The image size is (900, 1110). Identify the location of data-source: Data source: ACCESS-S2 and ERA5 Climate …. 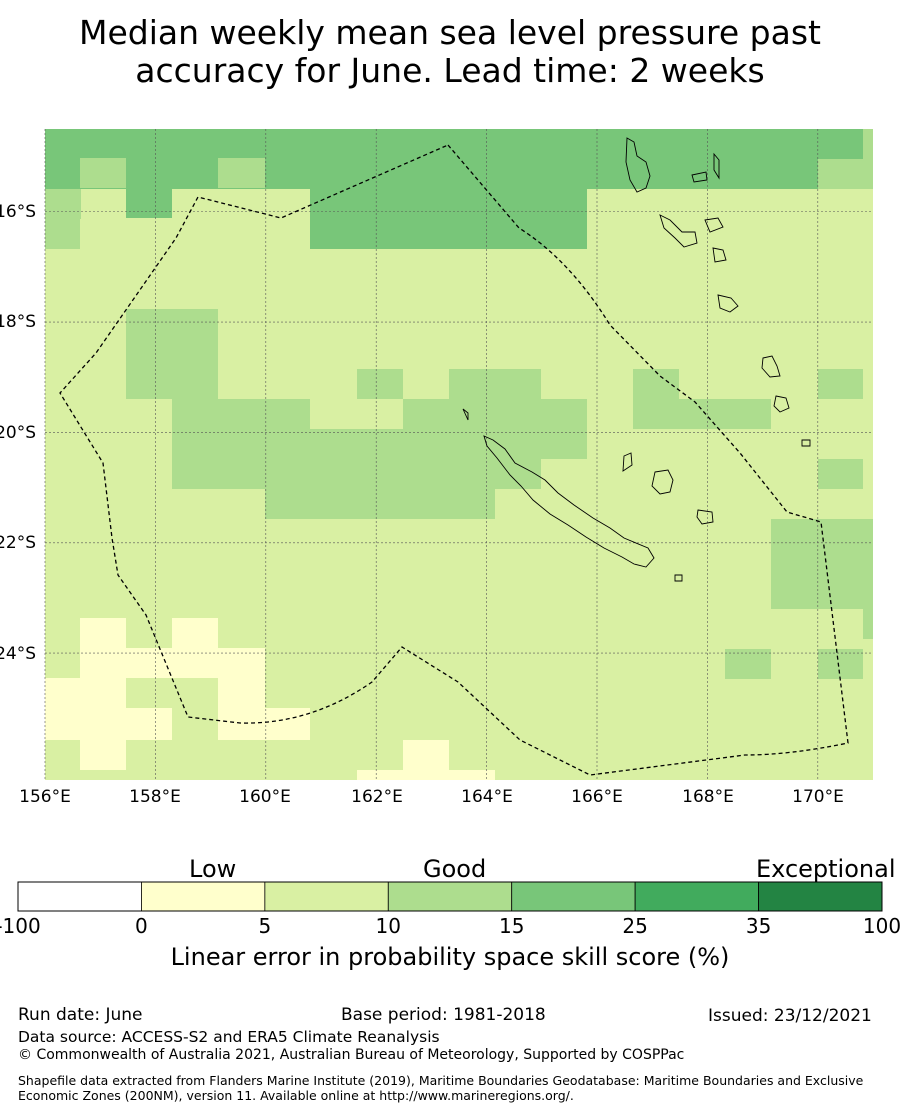
(229, 1037).